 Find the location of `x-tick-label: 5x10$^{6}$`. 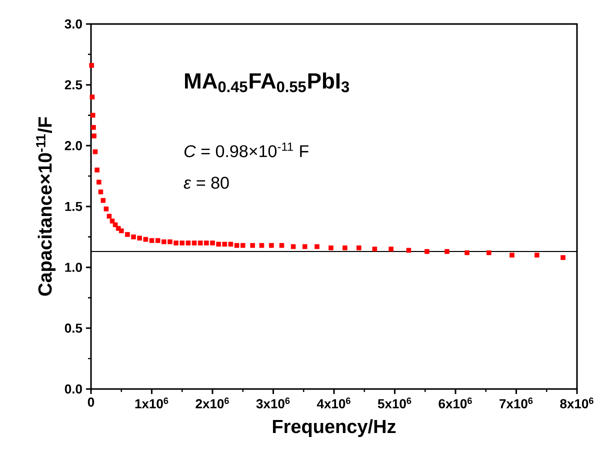

x-tick-label: 5x10$^{6}$ is located at coordinates (395, 403).